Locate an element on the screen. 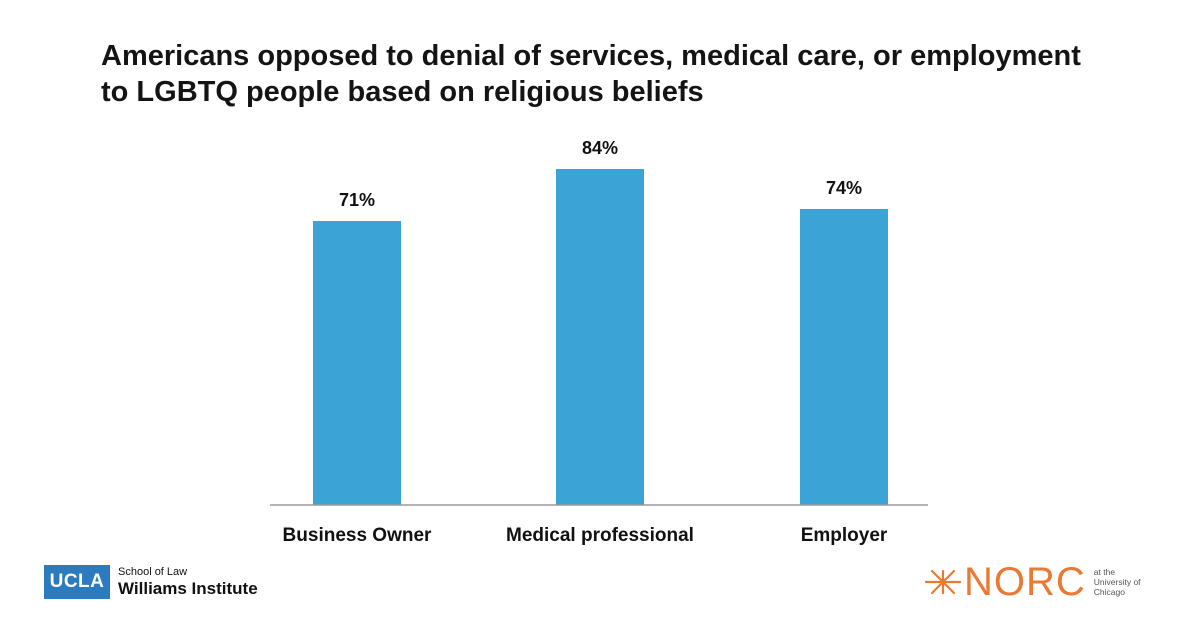  x-tick-label: Medical professional is located at coordinates (600, 535).